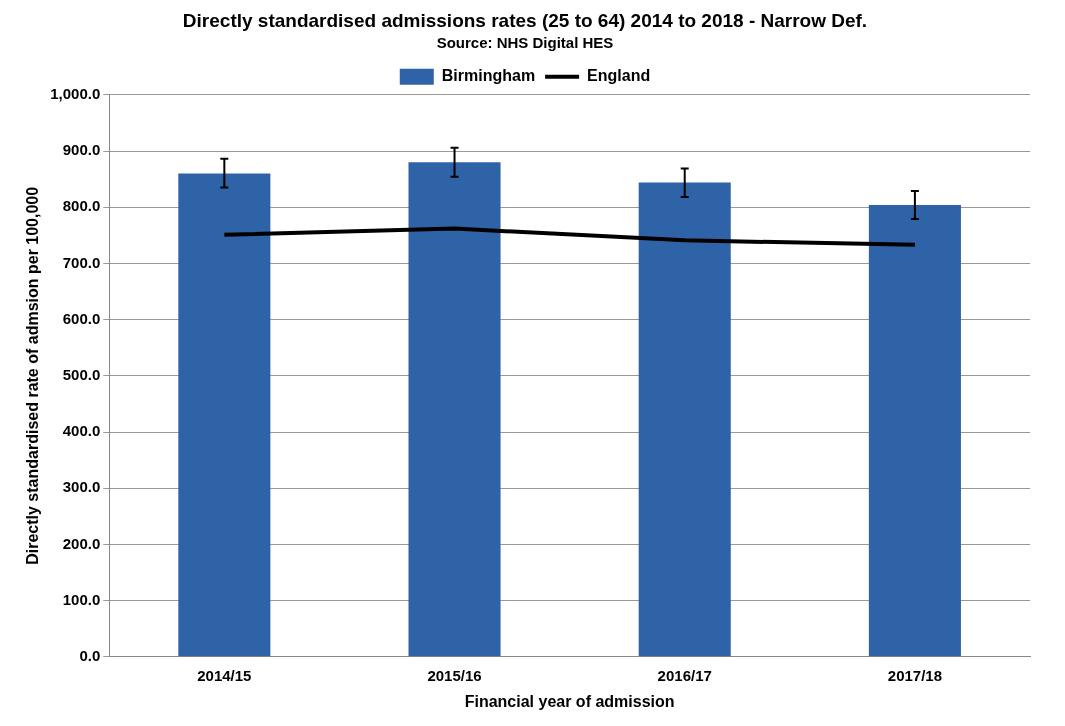  What do you see at coordinates (619, 76) in the screenshot?
I see `legend-label: England` at bounding box center [619, 76].